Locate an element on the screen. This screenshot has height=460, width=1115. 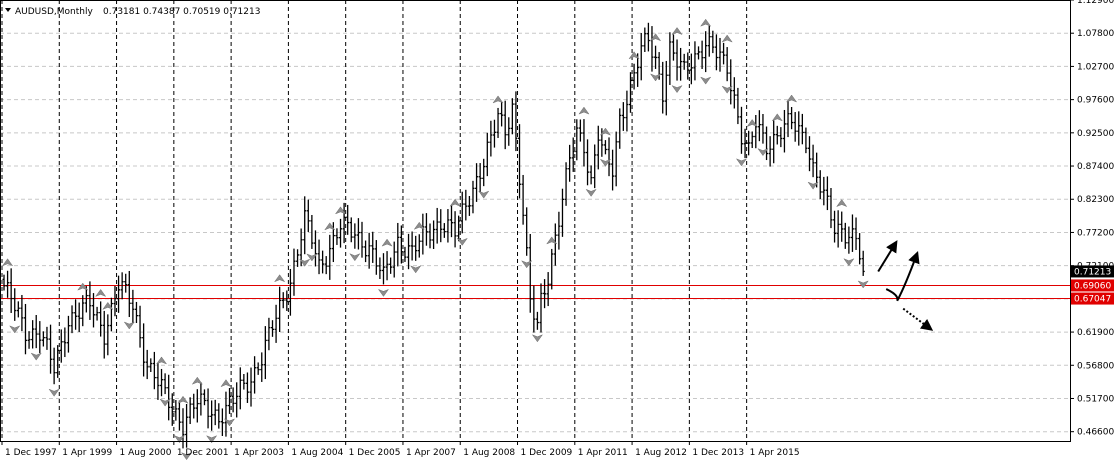
y-tick-label: 1.12900 is located at coordinates (1095, 3).